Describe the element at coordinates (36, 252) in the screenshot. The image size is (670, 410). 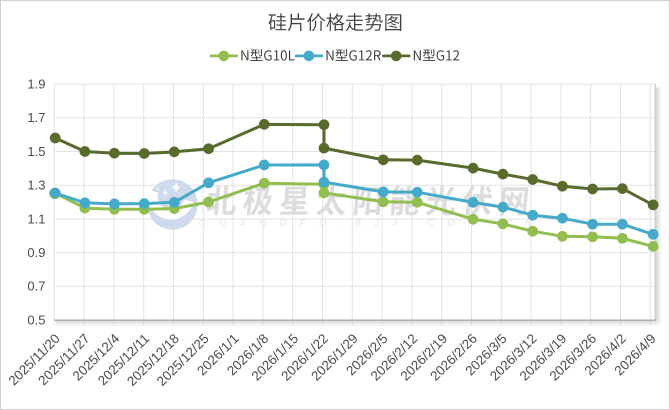
I see `svg-text: 0.9` at that location.